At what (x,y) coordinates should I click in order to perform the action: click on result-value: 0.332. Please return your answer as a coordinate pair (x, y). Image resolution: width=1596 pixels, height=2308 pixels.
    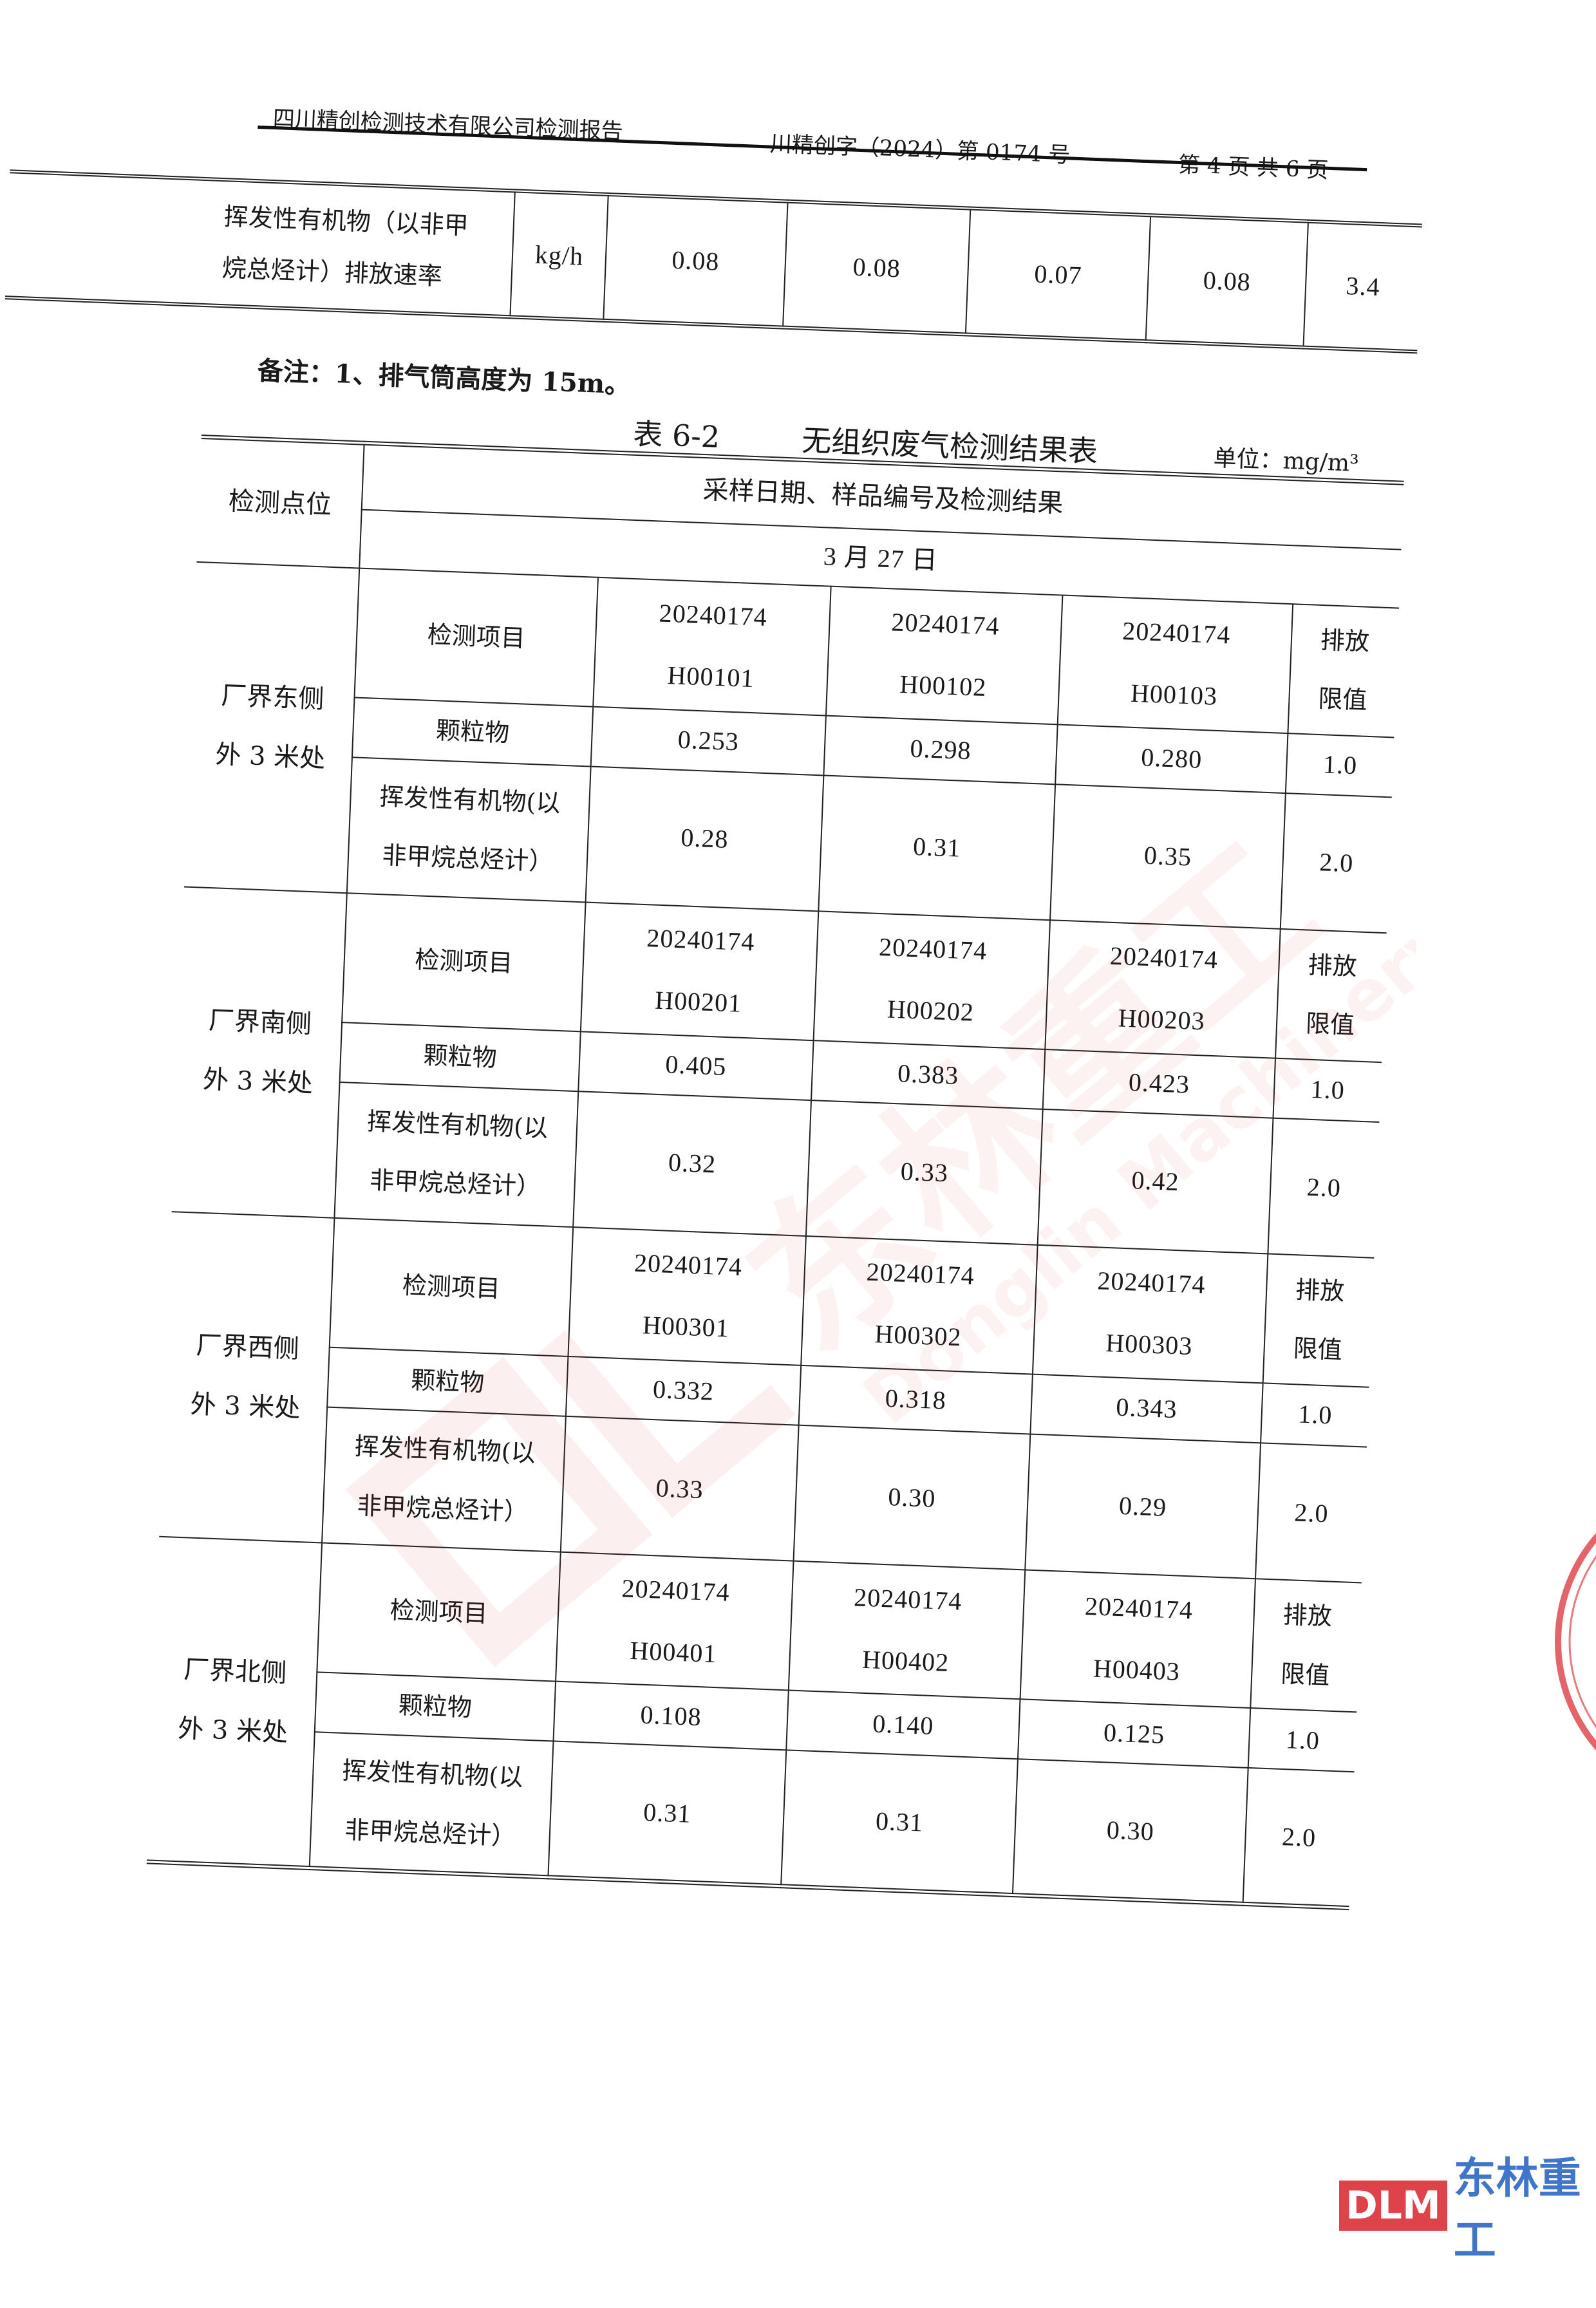
    Looking at the image, I should click on (683, 1391).